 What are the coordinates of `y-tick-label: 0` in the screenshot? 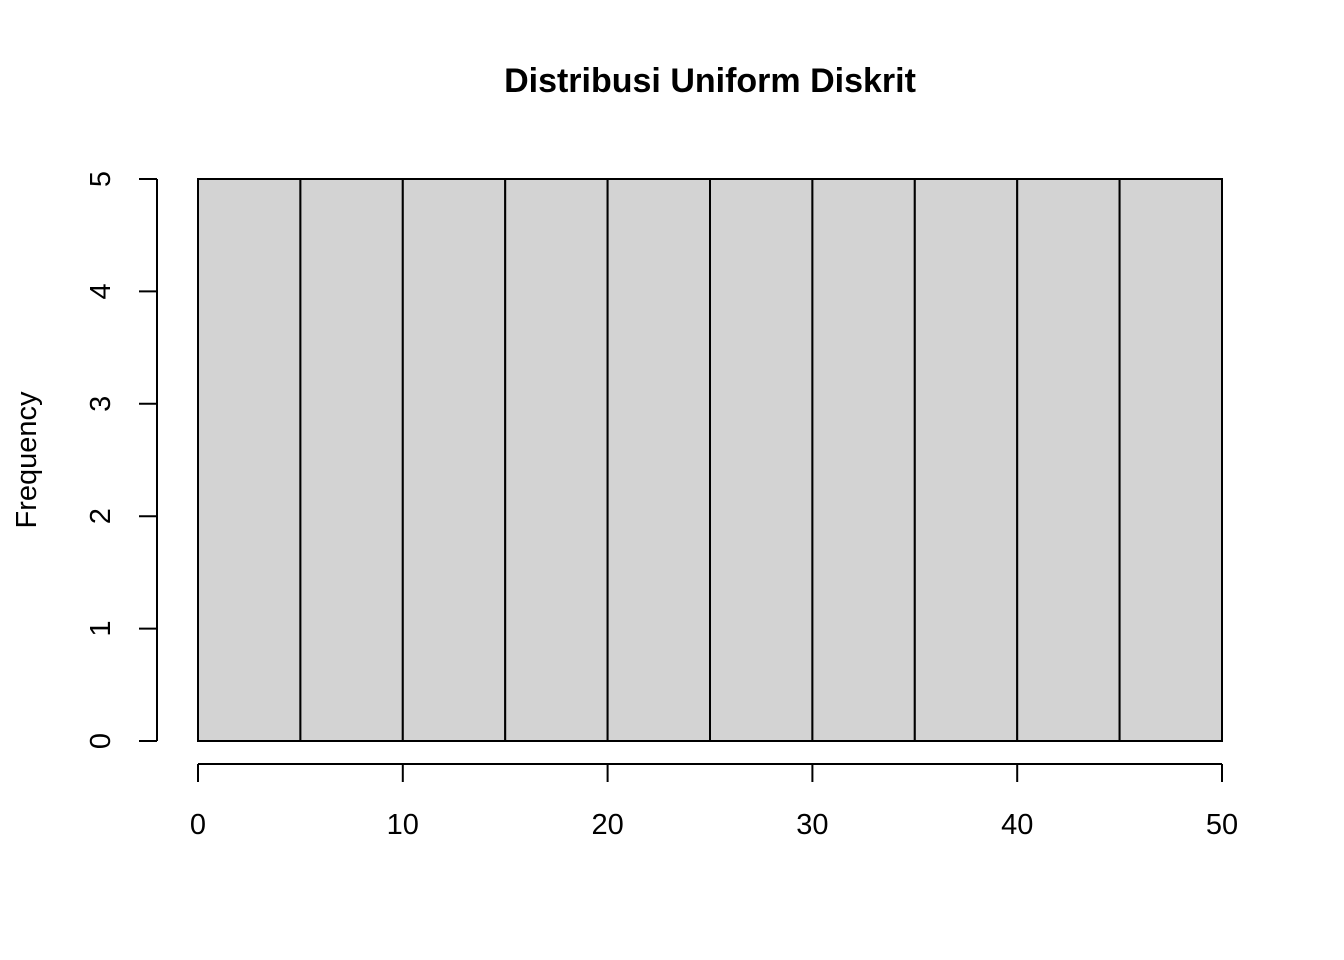 It's located at (101, 741).